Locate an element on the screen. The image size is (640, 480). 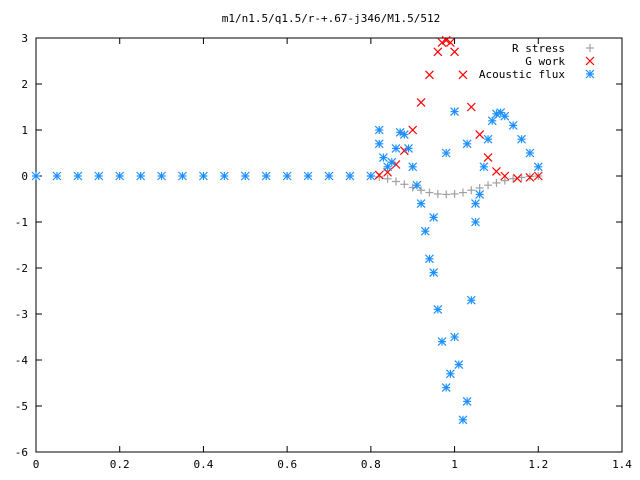
x-tick-label: 1.2 is located at coordinates (538, 464).